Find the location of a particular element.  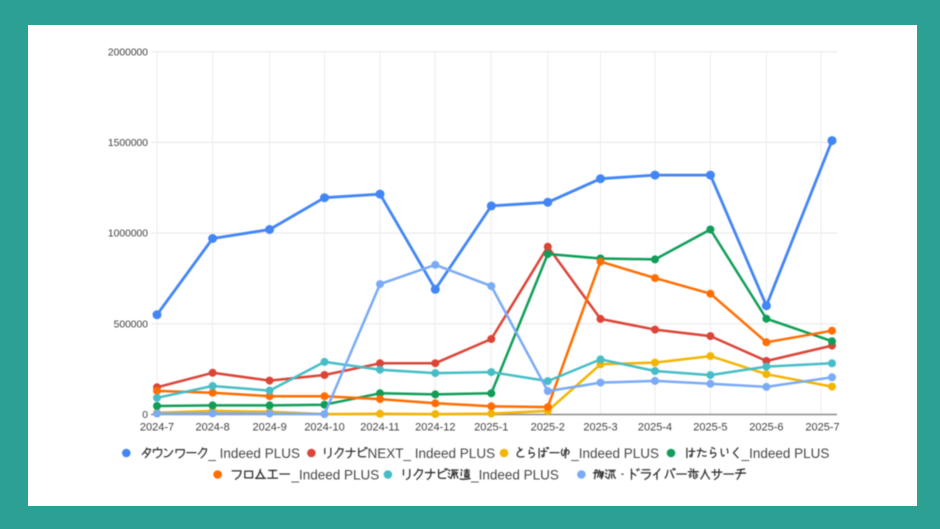

svg-text: _ Indeed PLUS is located at coordinates (253, 453).